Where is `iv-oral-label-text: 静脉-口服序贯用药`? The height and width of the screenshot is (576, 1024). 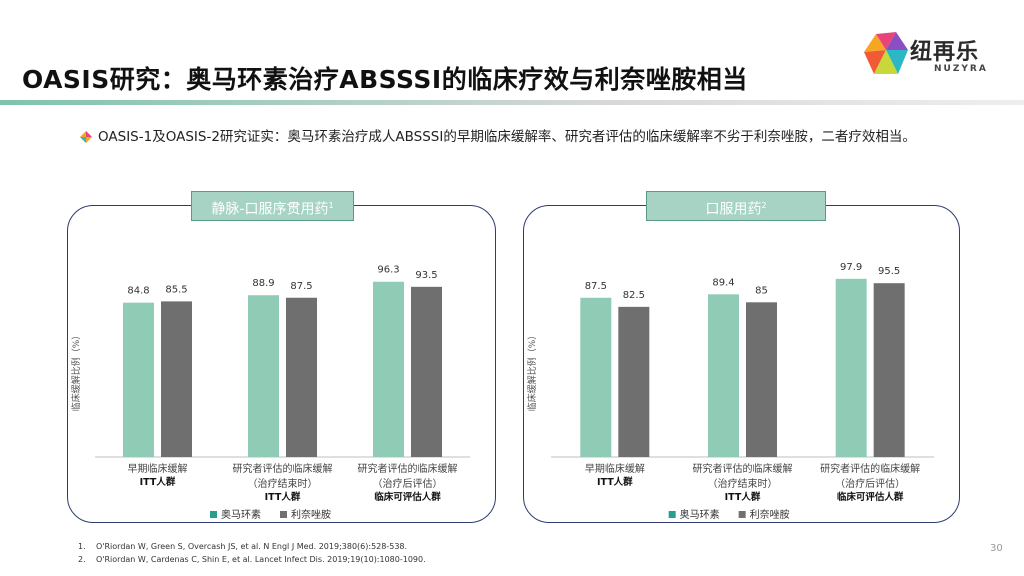
iv-oral-label-text: 静脉-口服序贯用药 is located at coordinates (270, 209).